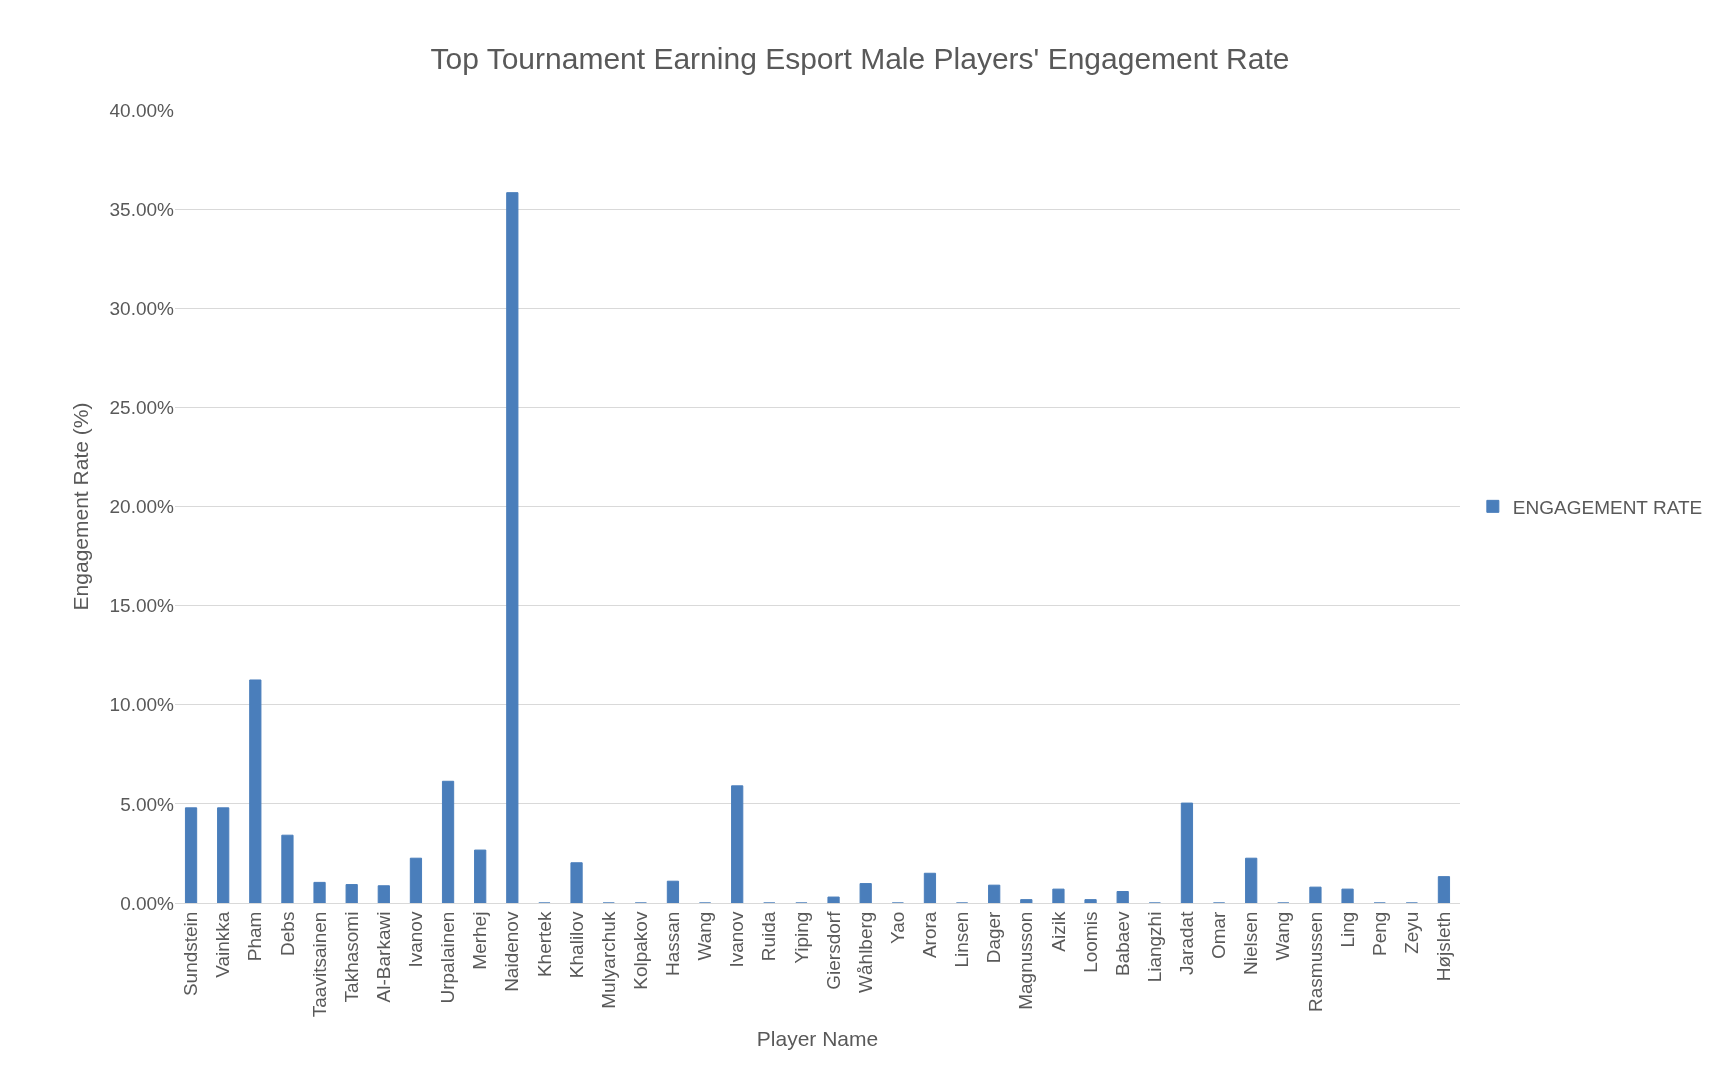 The image size is (1720, 1073). I want to click on x-tick-label: Wåhlberg, so click(865, 952).